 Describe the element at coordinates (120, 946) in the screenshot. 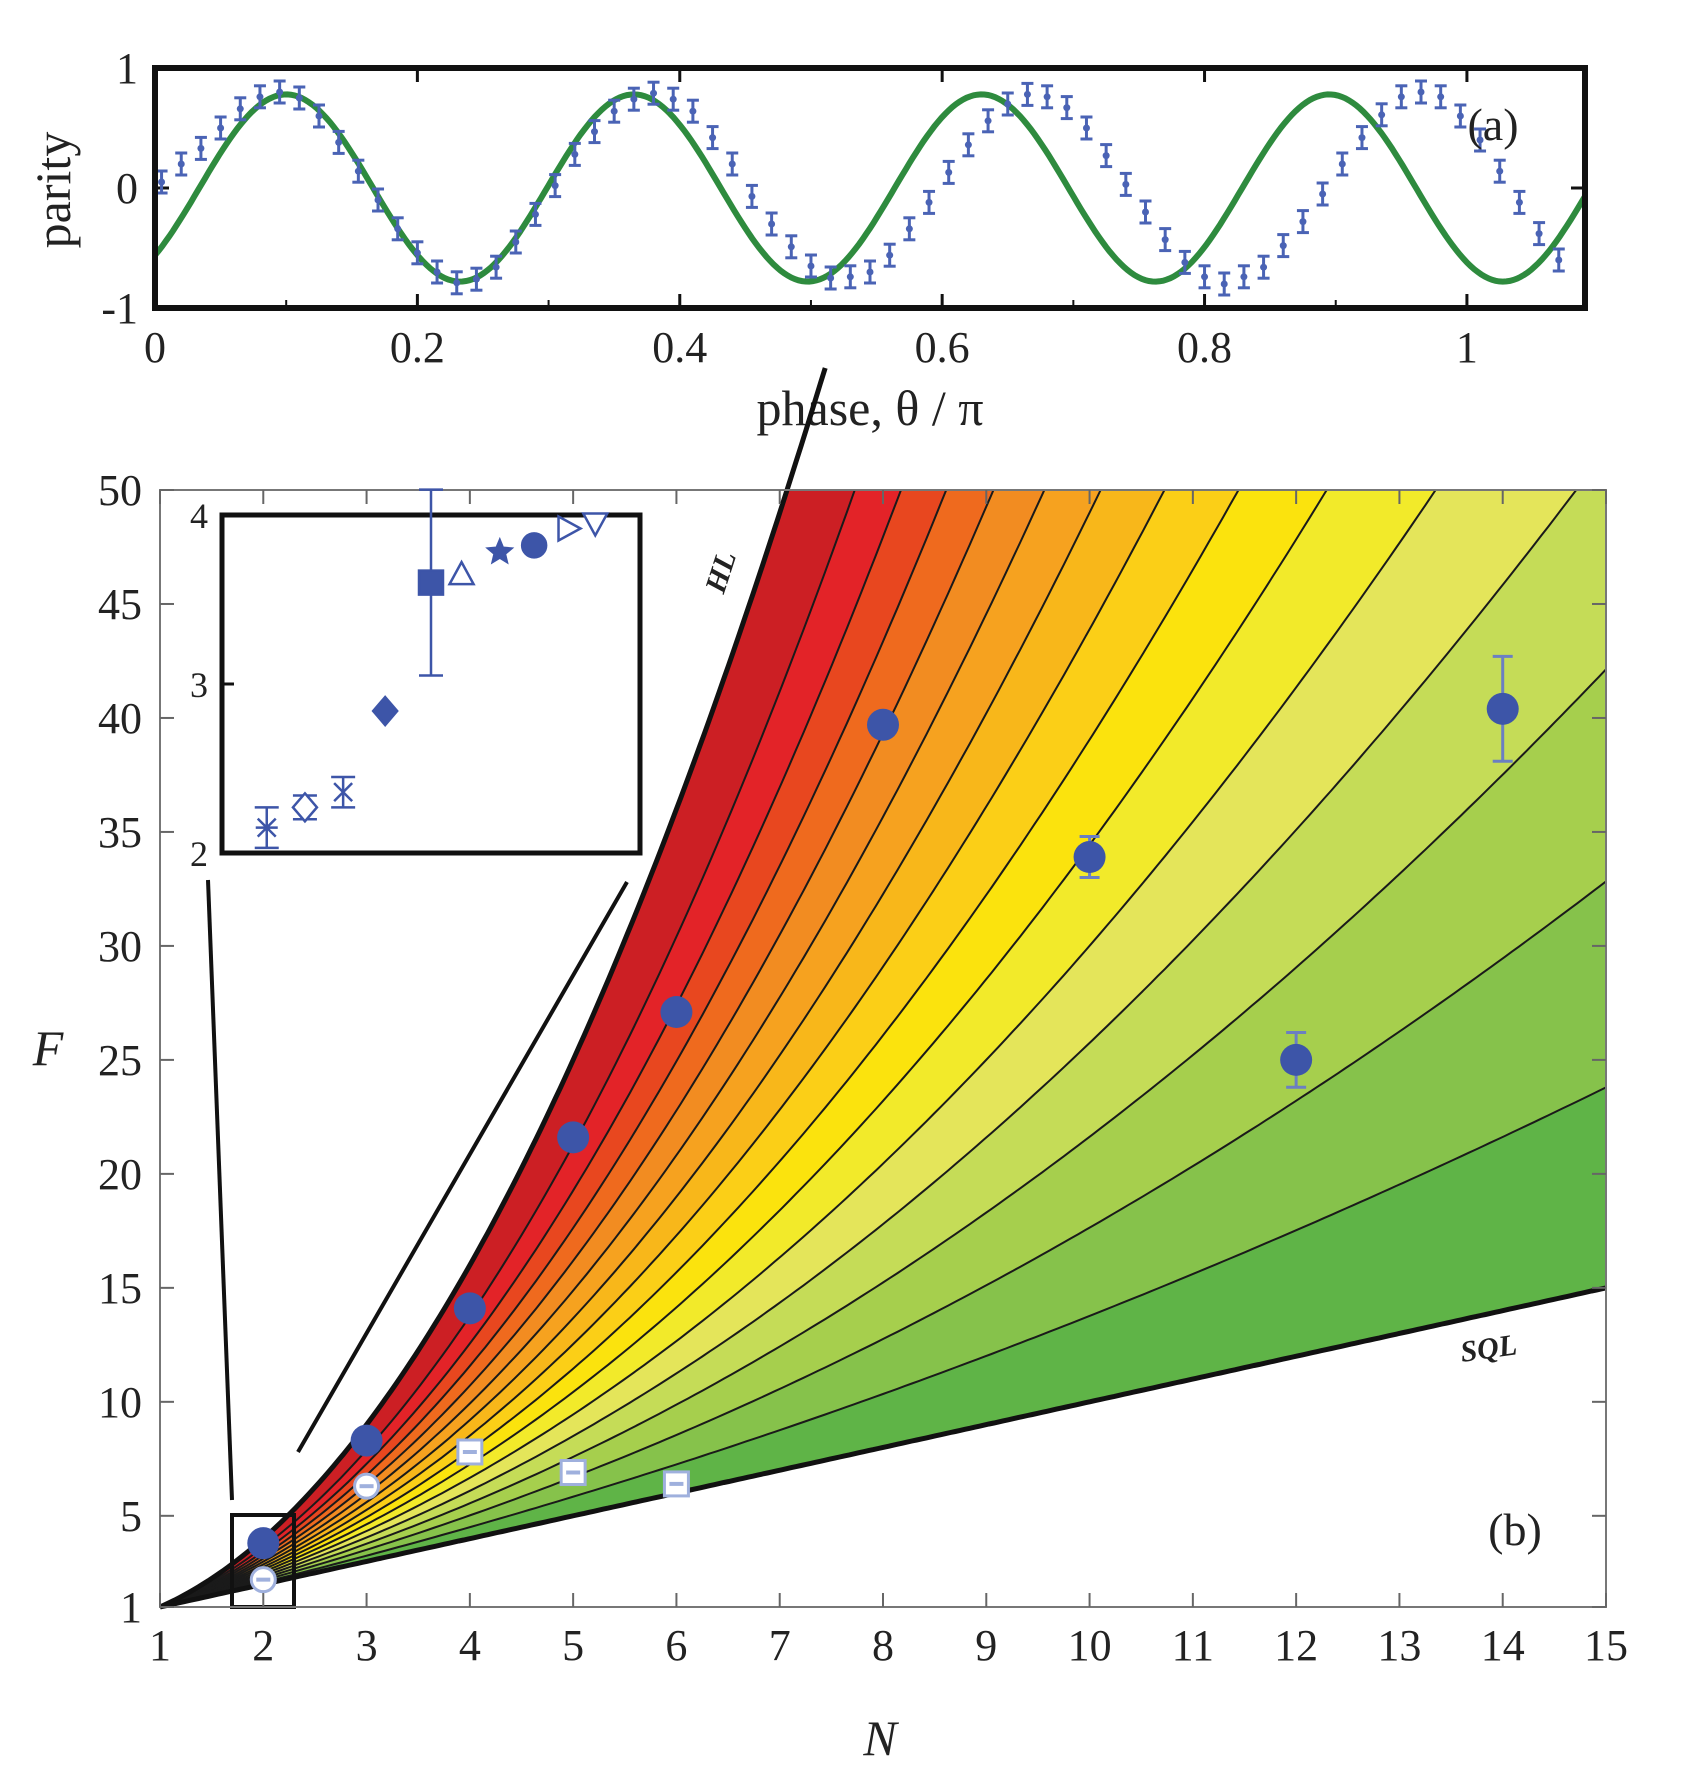

I see `fisher-y-tick-label: 30` at that location.